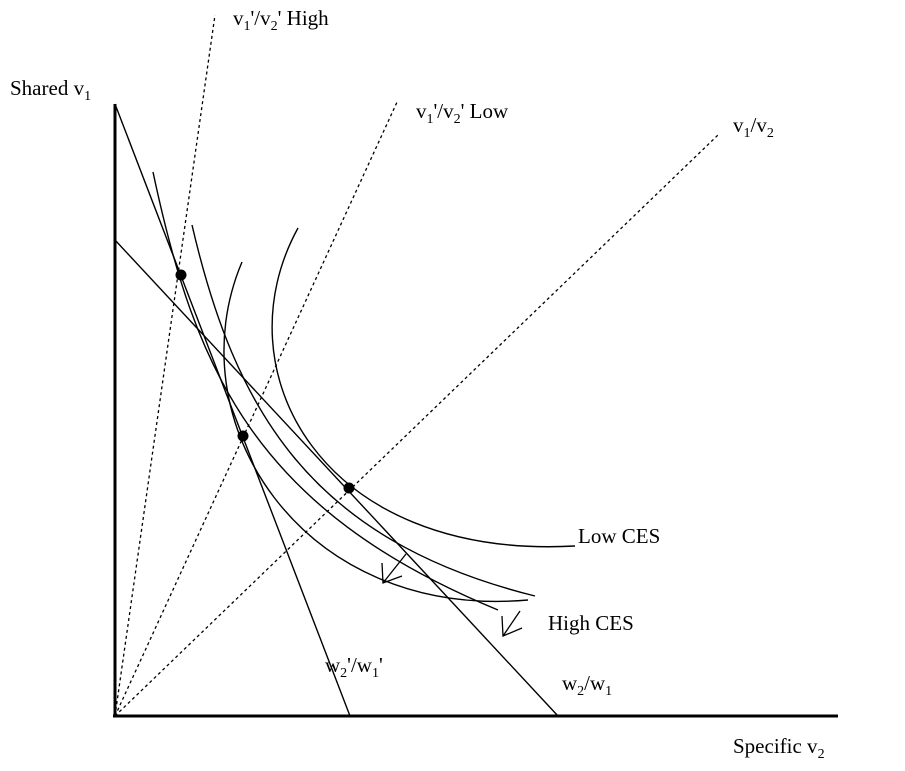  Describe the element at coordinates (243, 436) in the screenshot. I see `tangency-point-low` at that location.